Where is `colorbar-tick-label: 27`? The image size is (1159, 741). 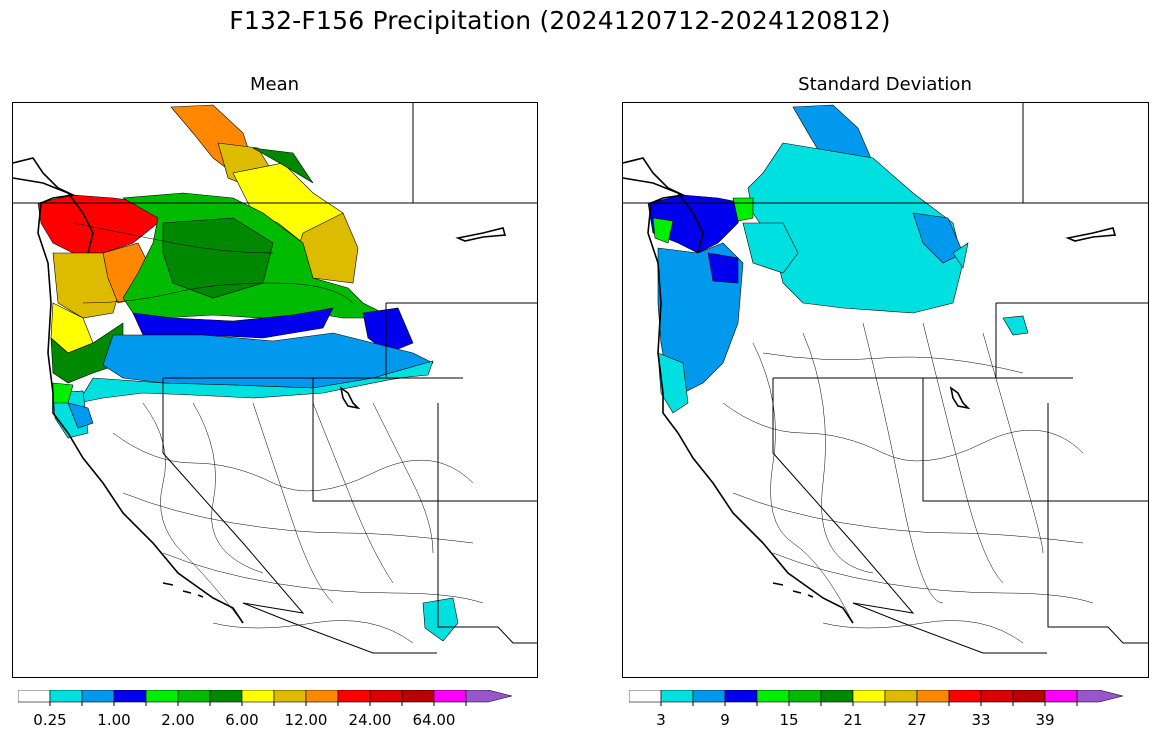 colorbar-tick-label: 27 is located at coordinates (917, 720).